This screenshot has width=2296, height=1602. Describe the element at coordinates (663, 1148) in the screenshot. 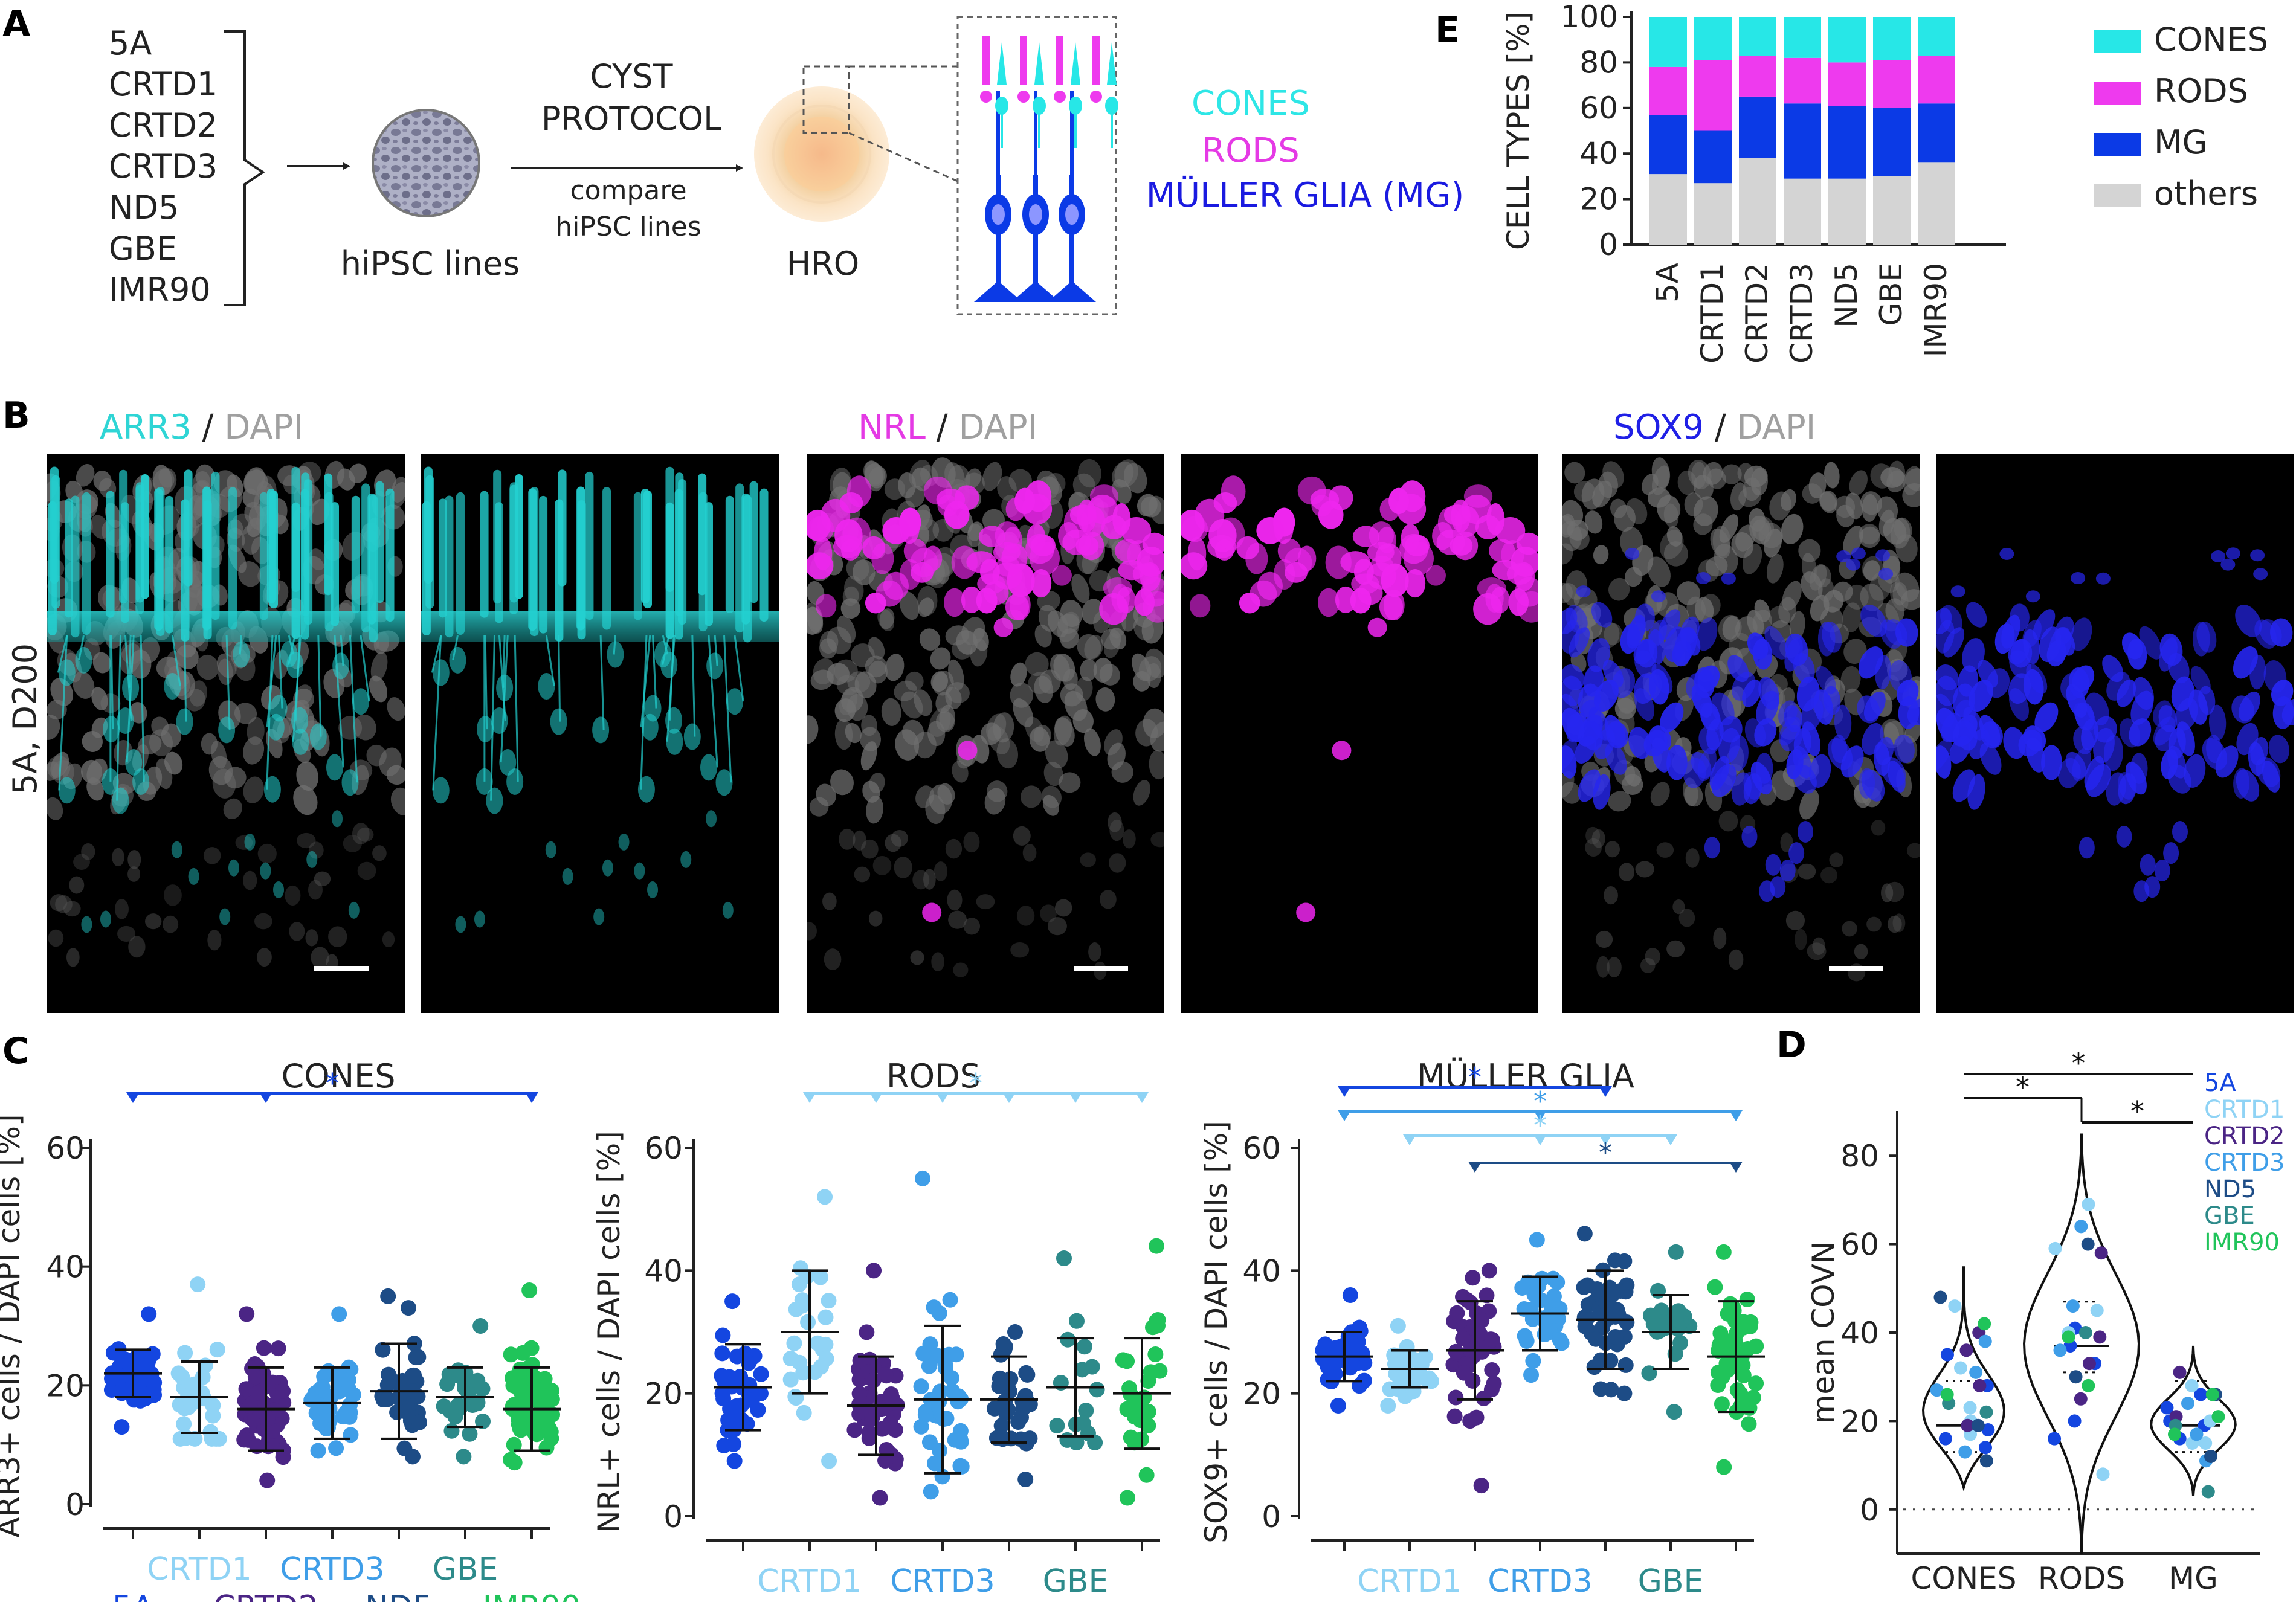

I see `y-tick-label: 60` at that location.